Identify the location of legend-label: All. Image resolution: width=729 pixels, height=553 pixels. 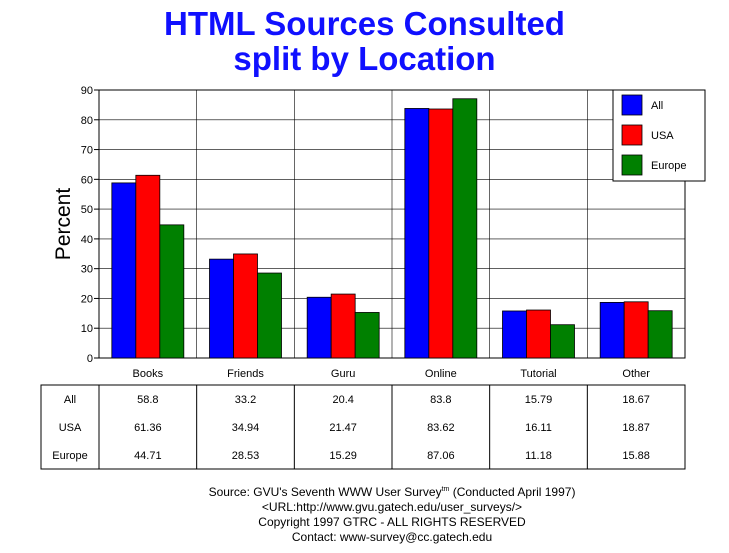
(657, 106).